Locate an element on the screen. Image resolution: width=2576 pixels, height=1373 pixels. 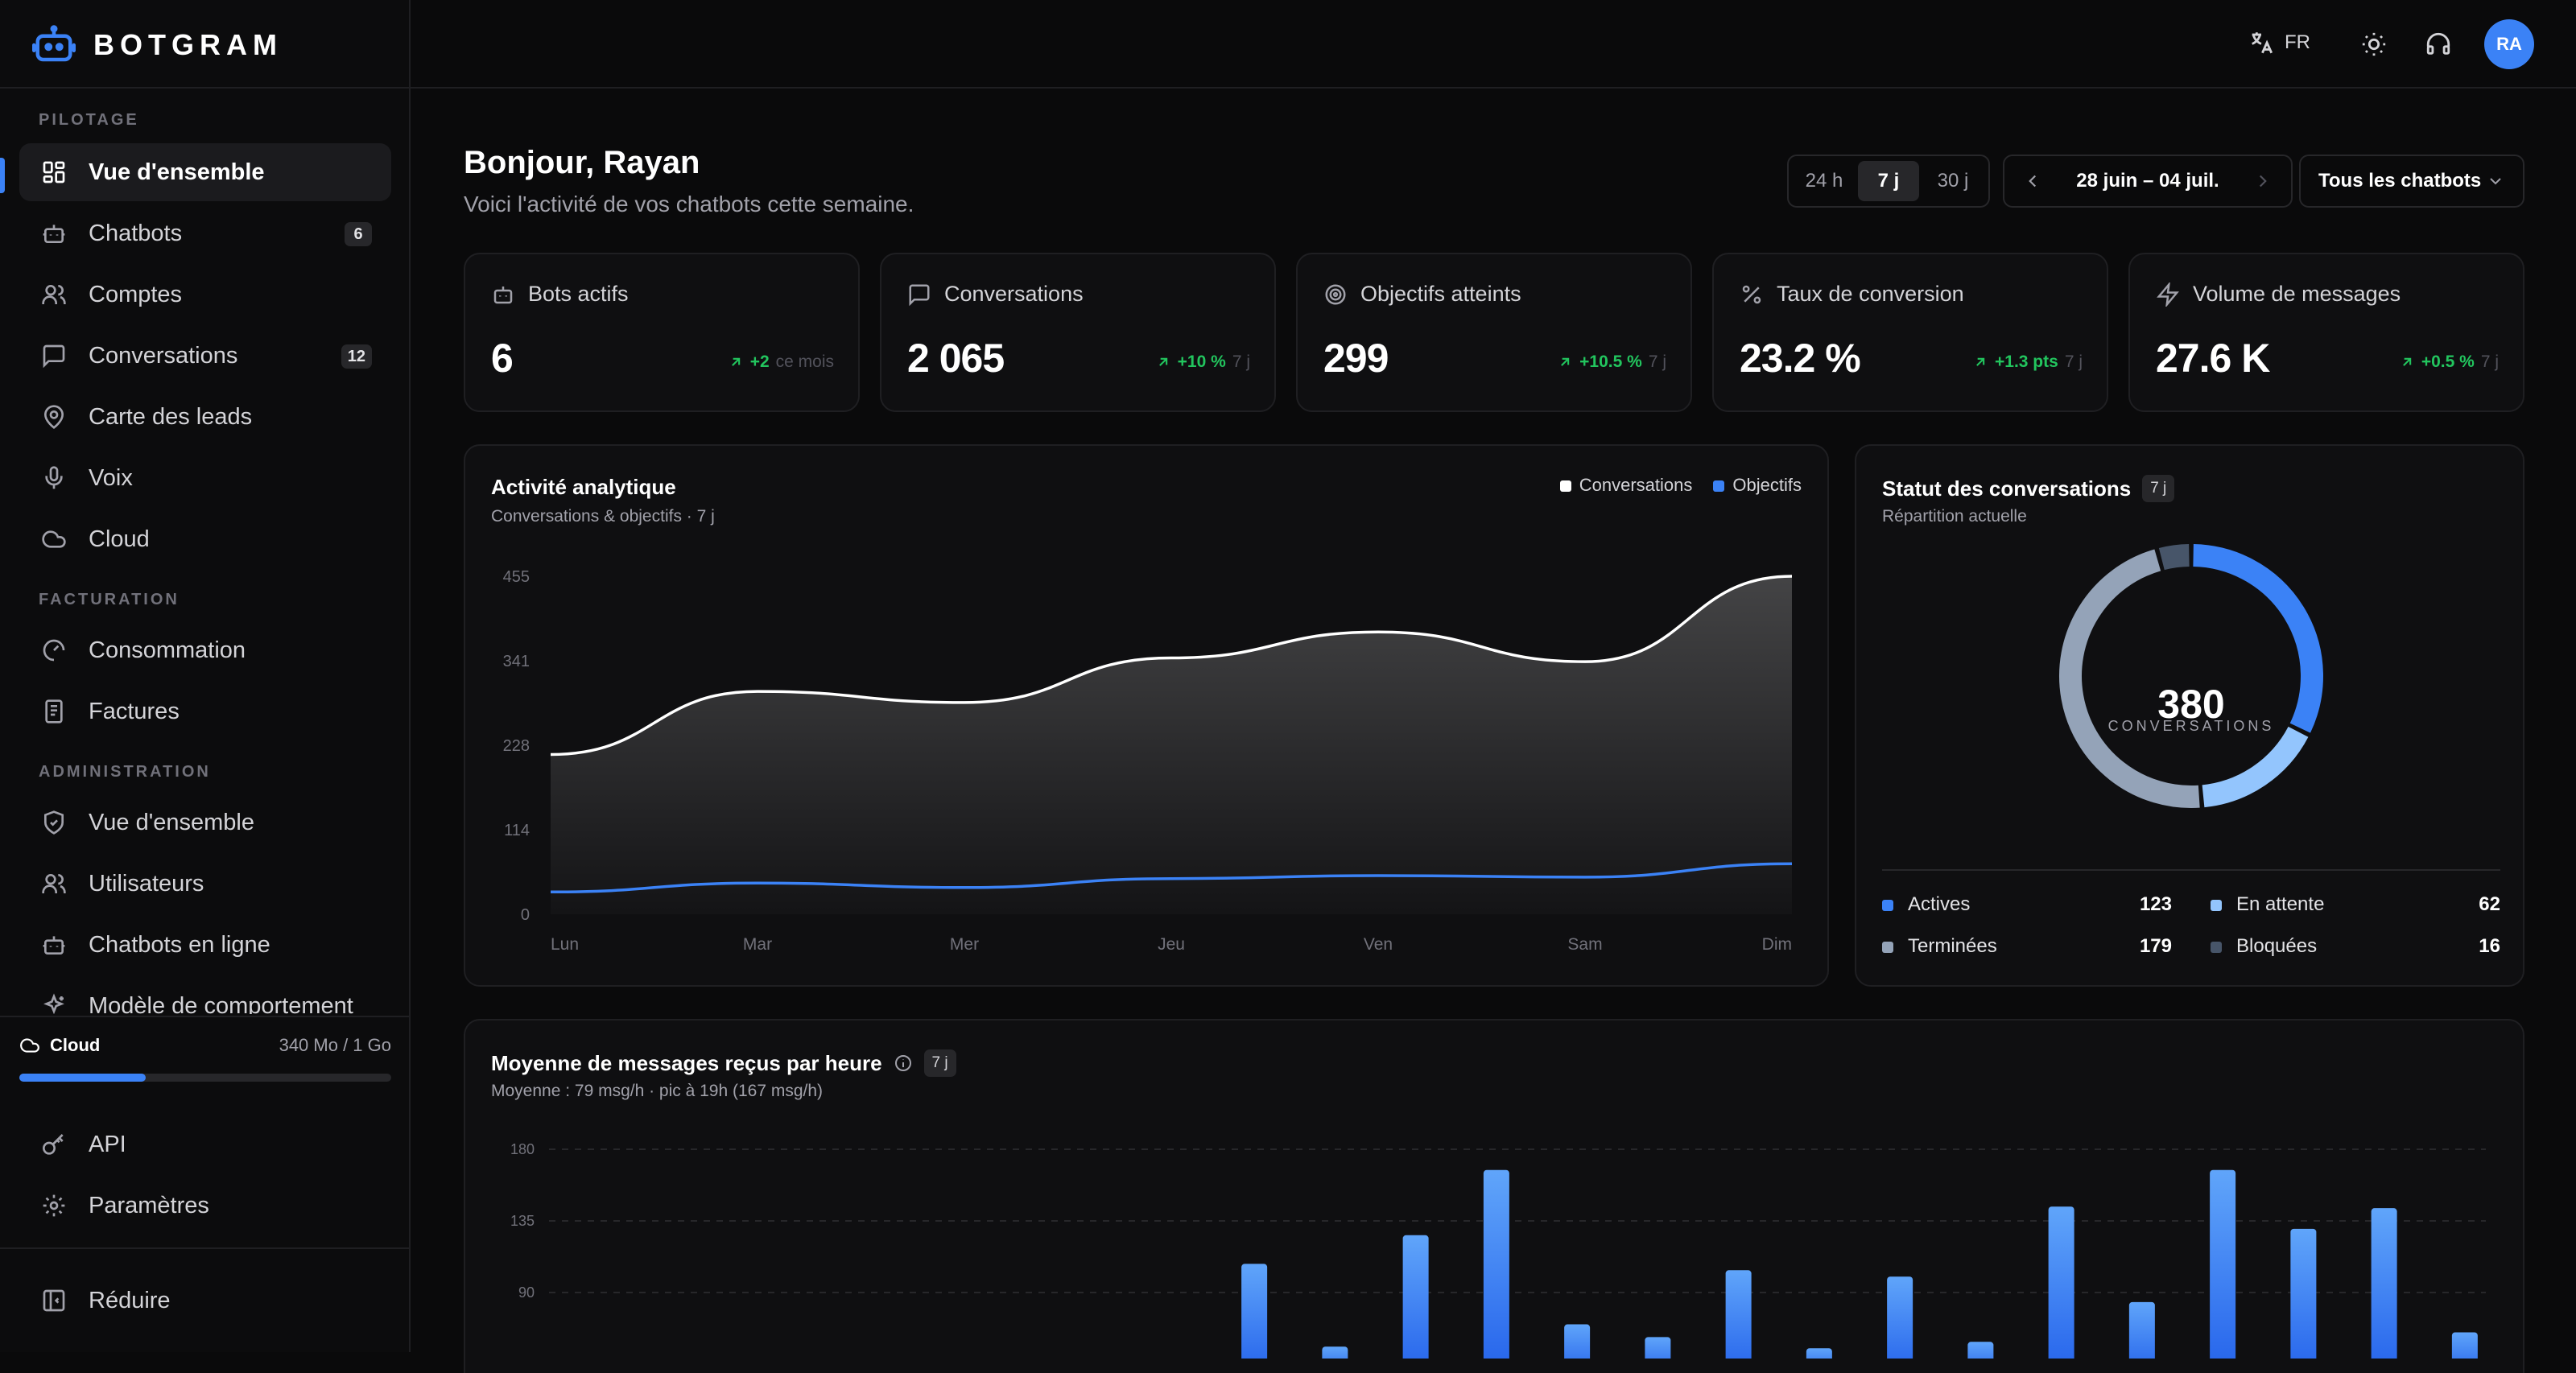
kpi-label: Conversations is located at coordinates (1014, 294).